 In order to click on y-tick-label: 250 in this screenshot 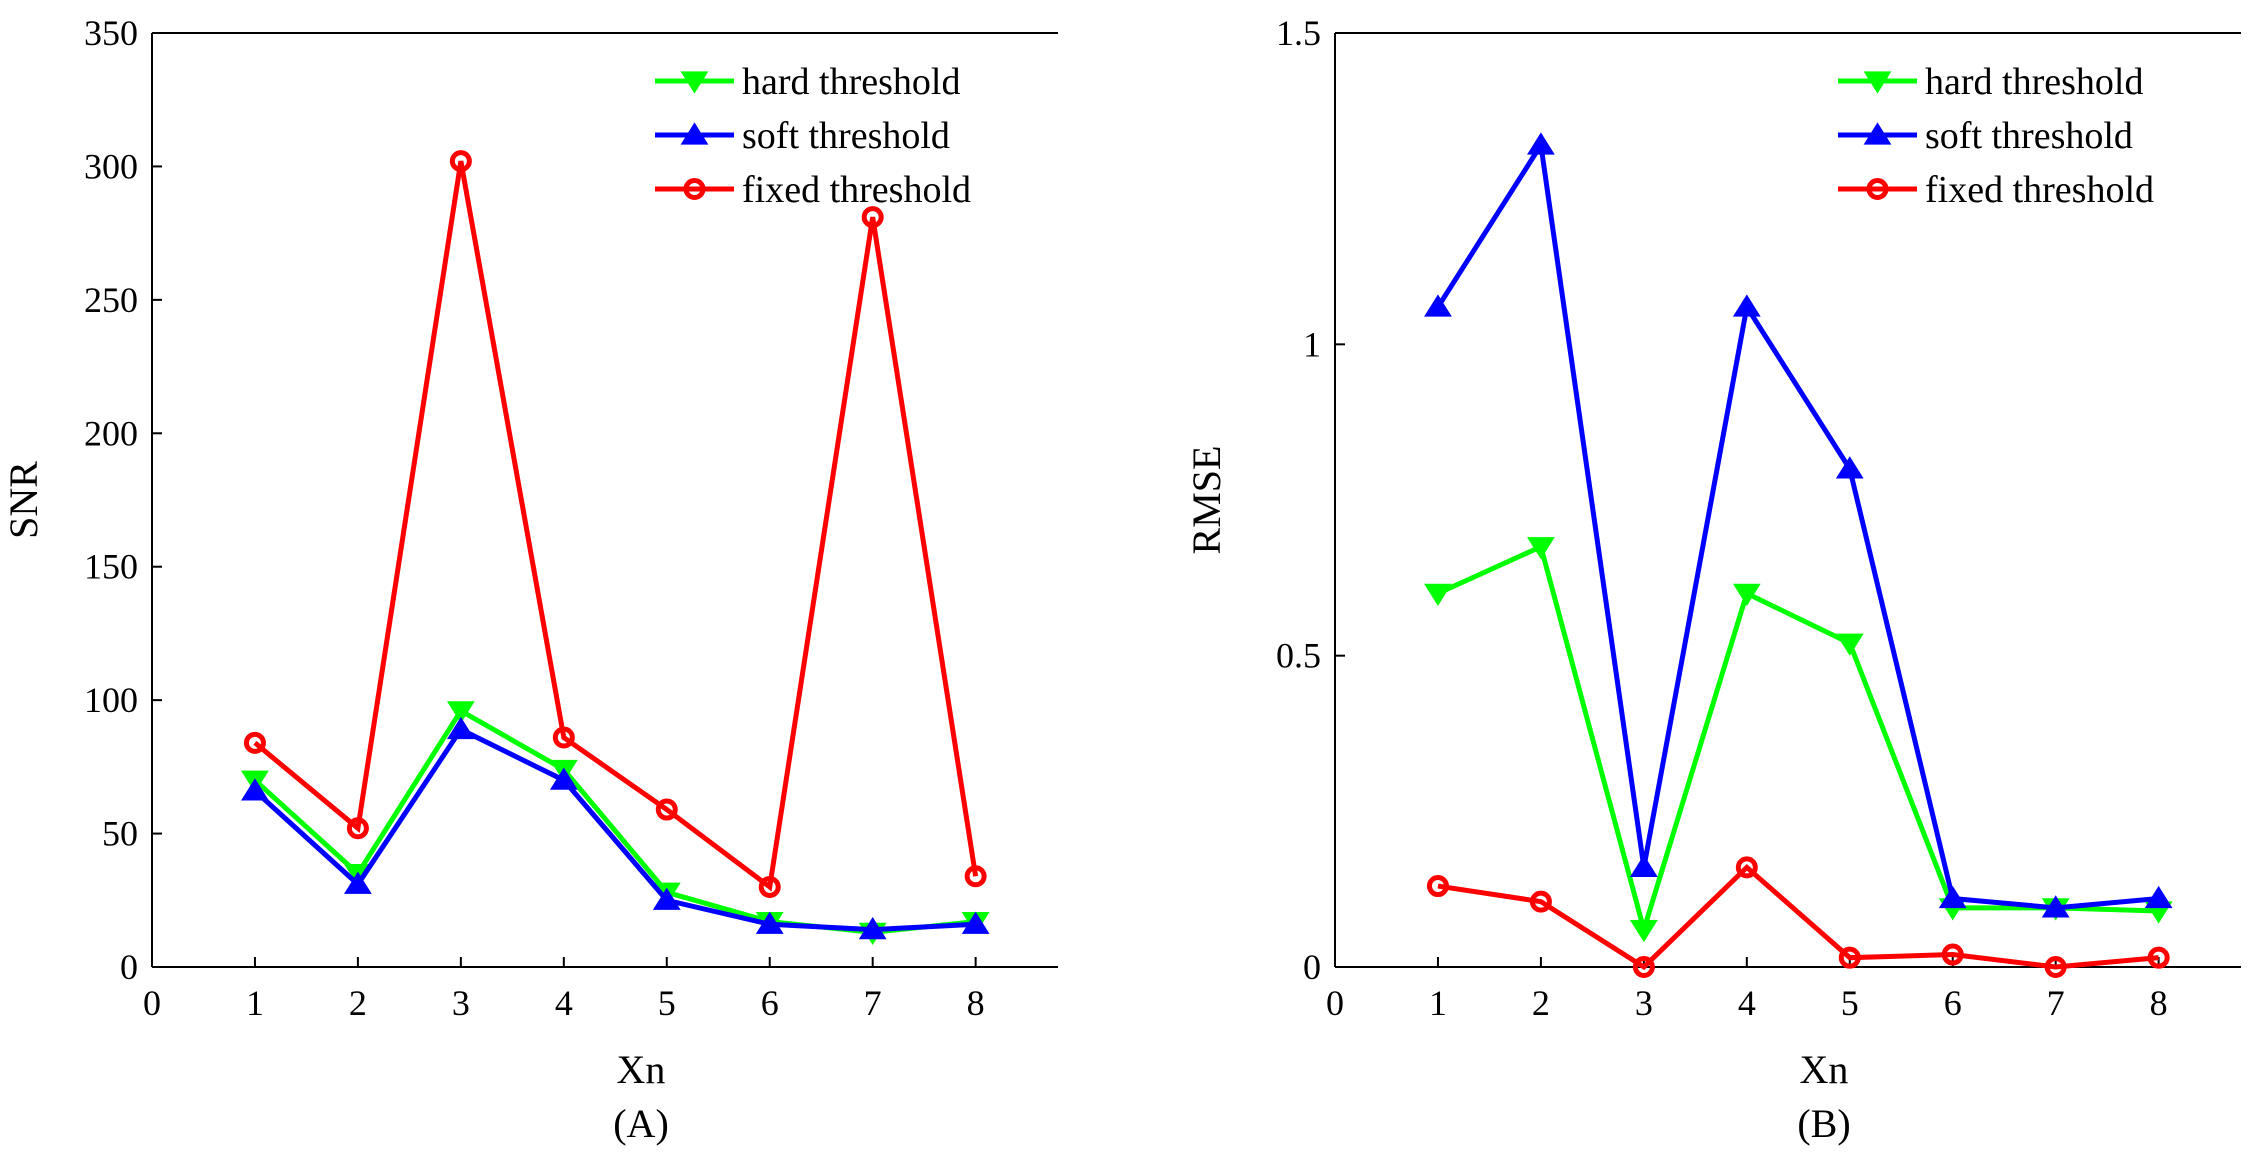, I will do `click(111, 300)`.